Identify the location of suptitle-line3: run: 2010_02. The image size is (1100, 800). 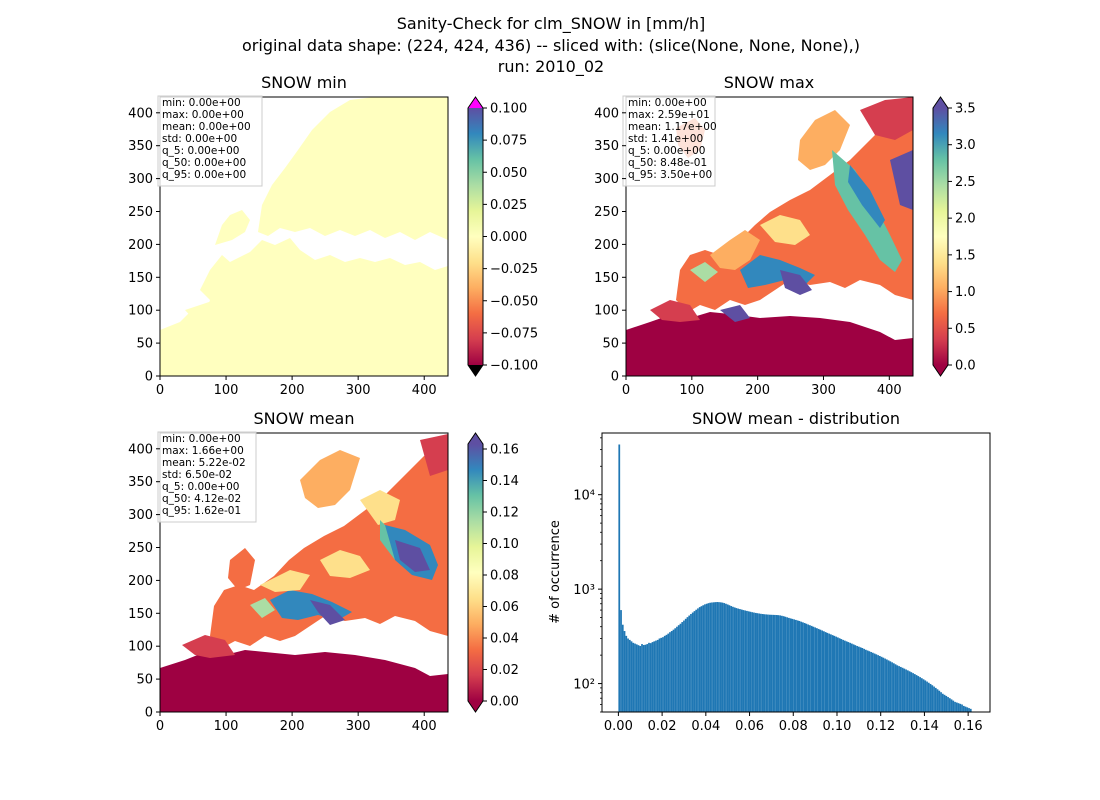
(551, 67).